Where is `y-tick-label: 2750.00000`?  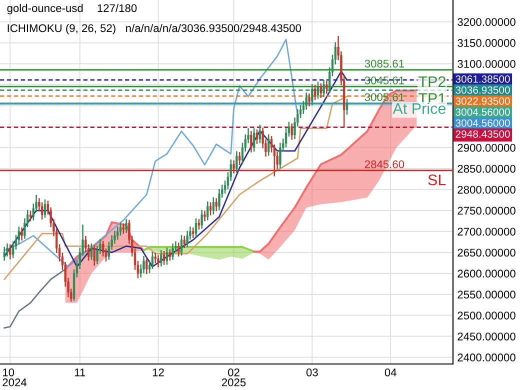 y-tick-label: 2750.00000 is located at coordinates (487, 210).